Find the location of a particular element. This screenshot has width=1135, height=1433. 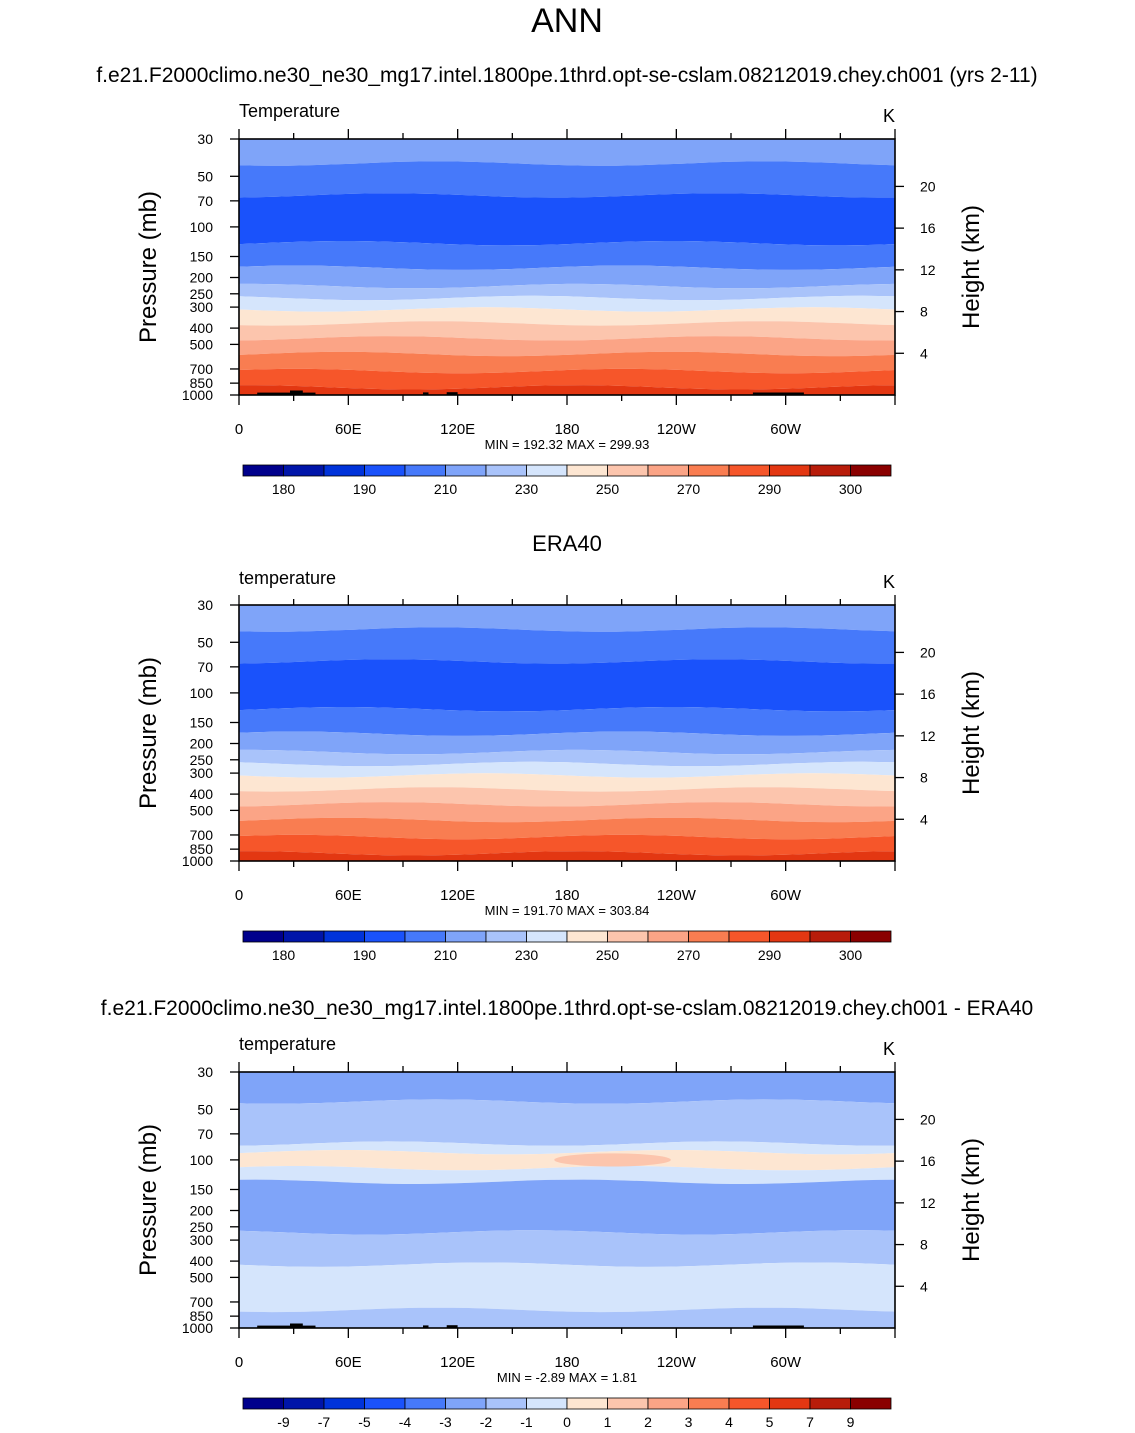

panel-1-ytick-label-1: 50 is located at coordinates (205, 176).